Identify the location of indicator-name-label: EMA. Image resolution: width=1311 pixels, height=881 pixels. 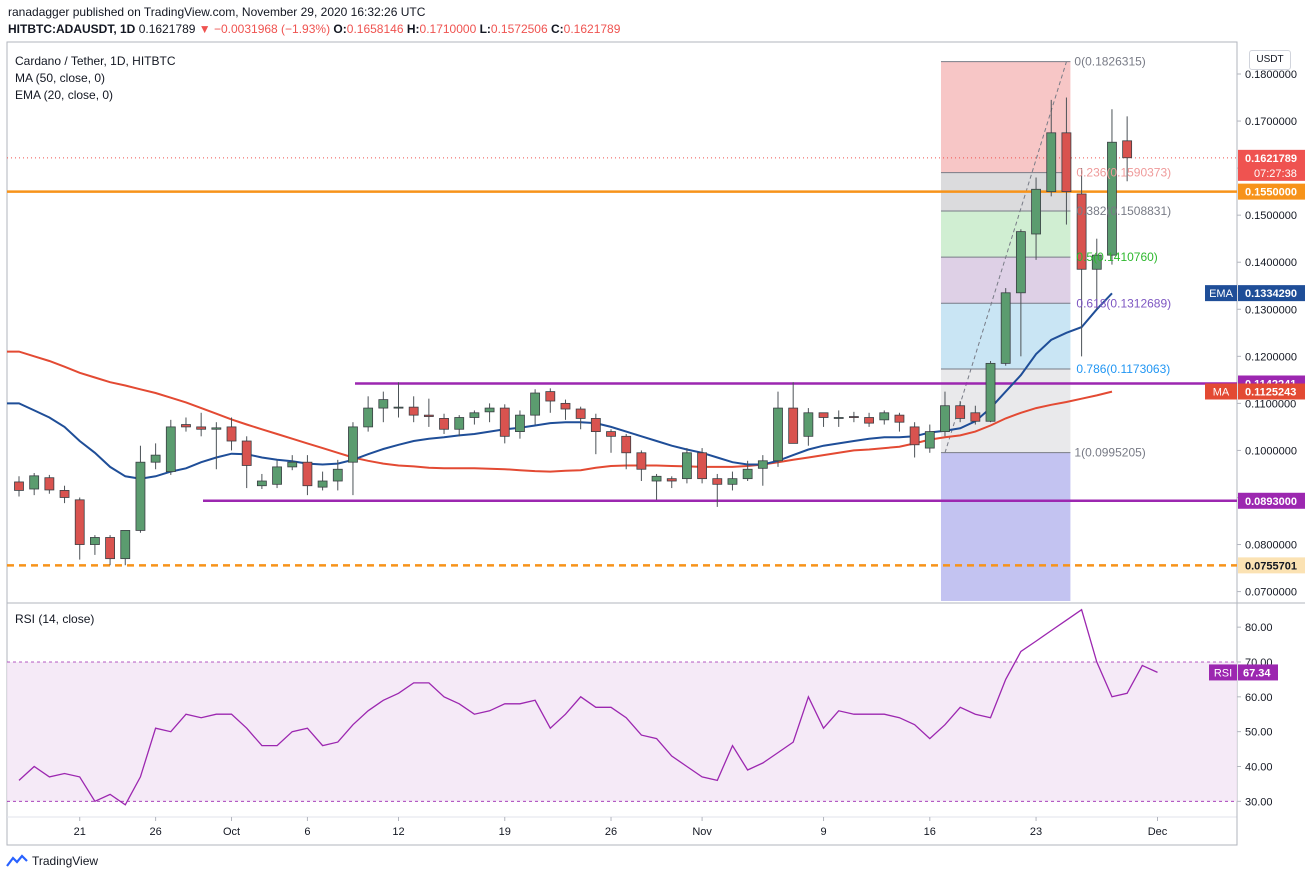
(1221, 294).